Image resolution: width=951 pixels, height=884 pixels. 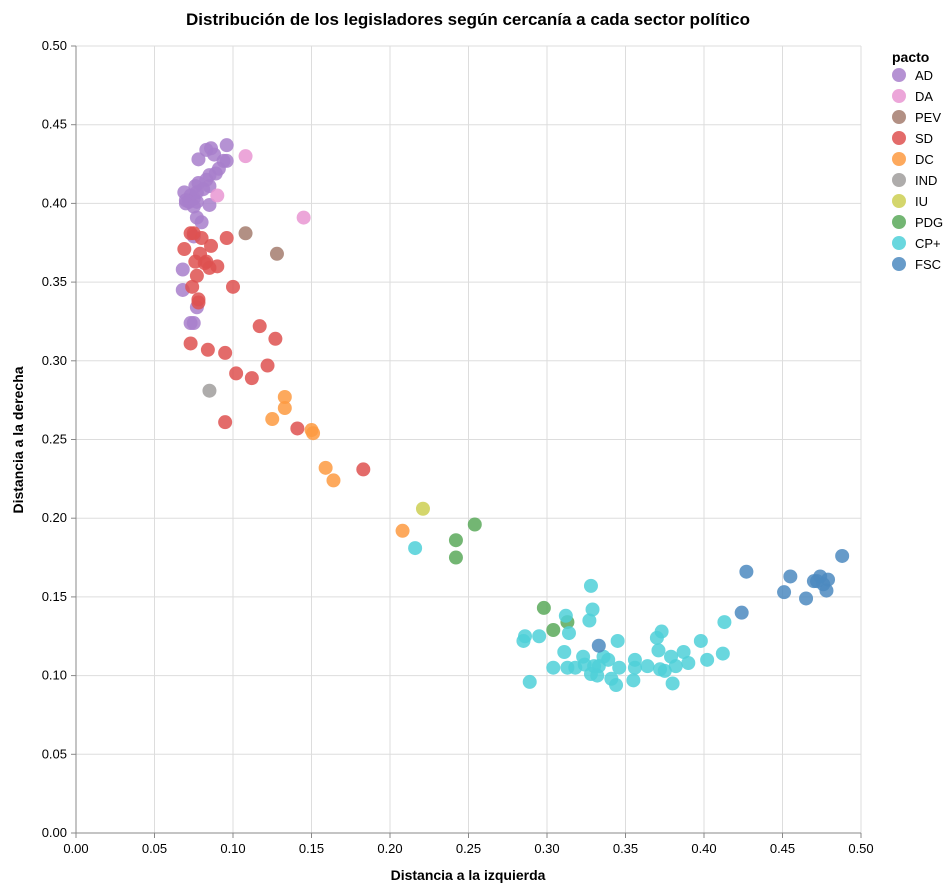 I want to click on x-axis-label: Distancia a la izquierda, so click(x=468, y=875).